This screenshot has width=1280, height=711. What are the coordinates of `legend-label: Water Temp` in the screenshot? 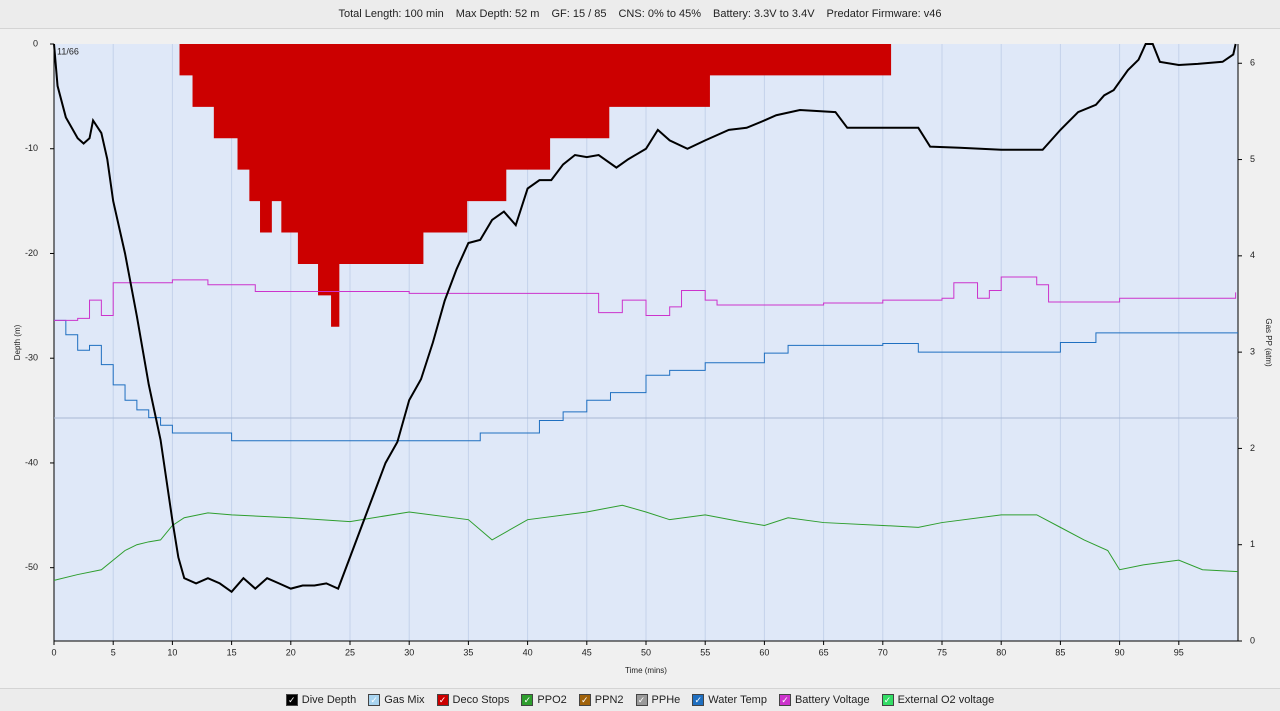 It's located at (737, 700).